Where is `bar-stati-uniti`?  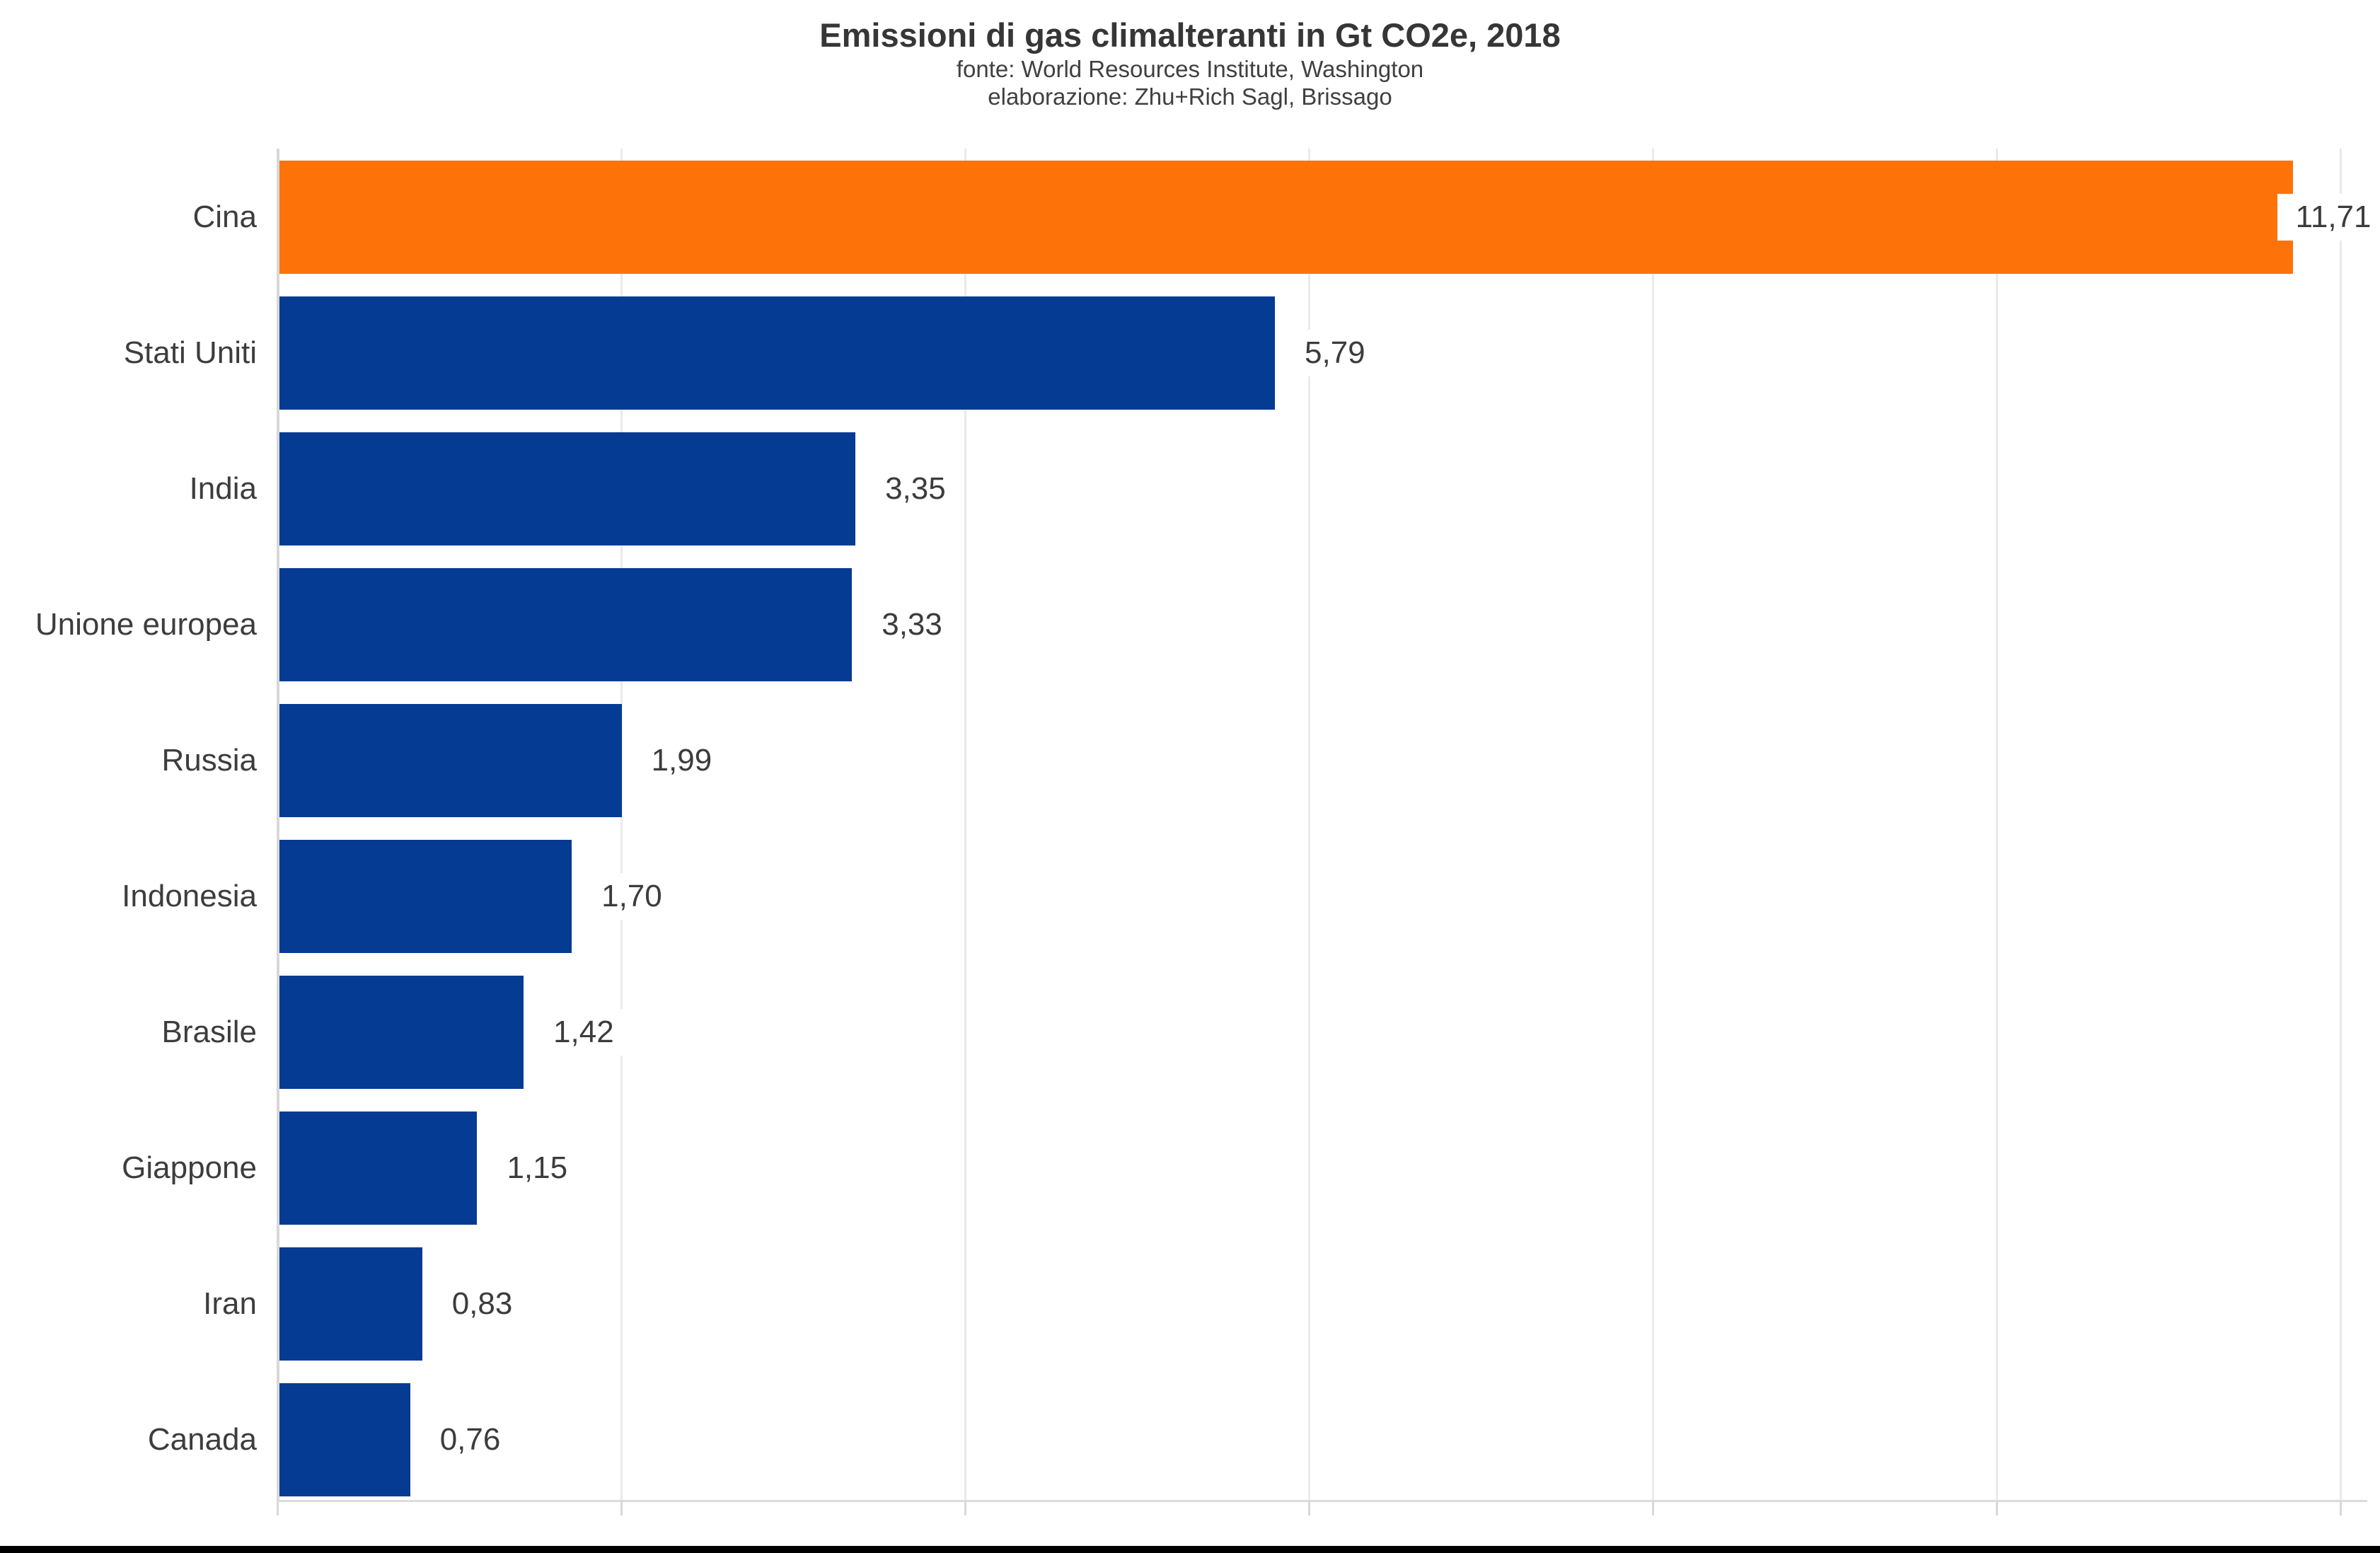 bar-stati-uniti is located at coordinates (777, 353).